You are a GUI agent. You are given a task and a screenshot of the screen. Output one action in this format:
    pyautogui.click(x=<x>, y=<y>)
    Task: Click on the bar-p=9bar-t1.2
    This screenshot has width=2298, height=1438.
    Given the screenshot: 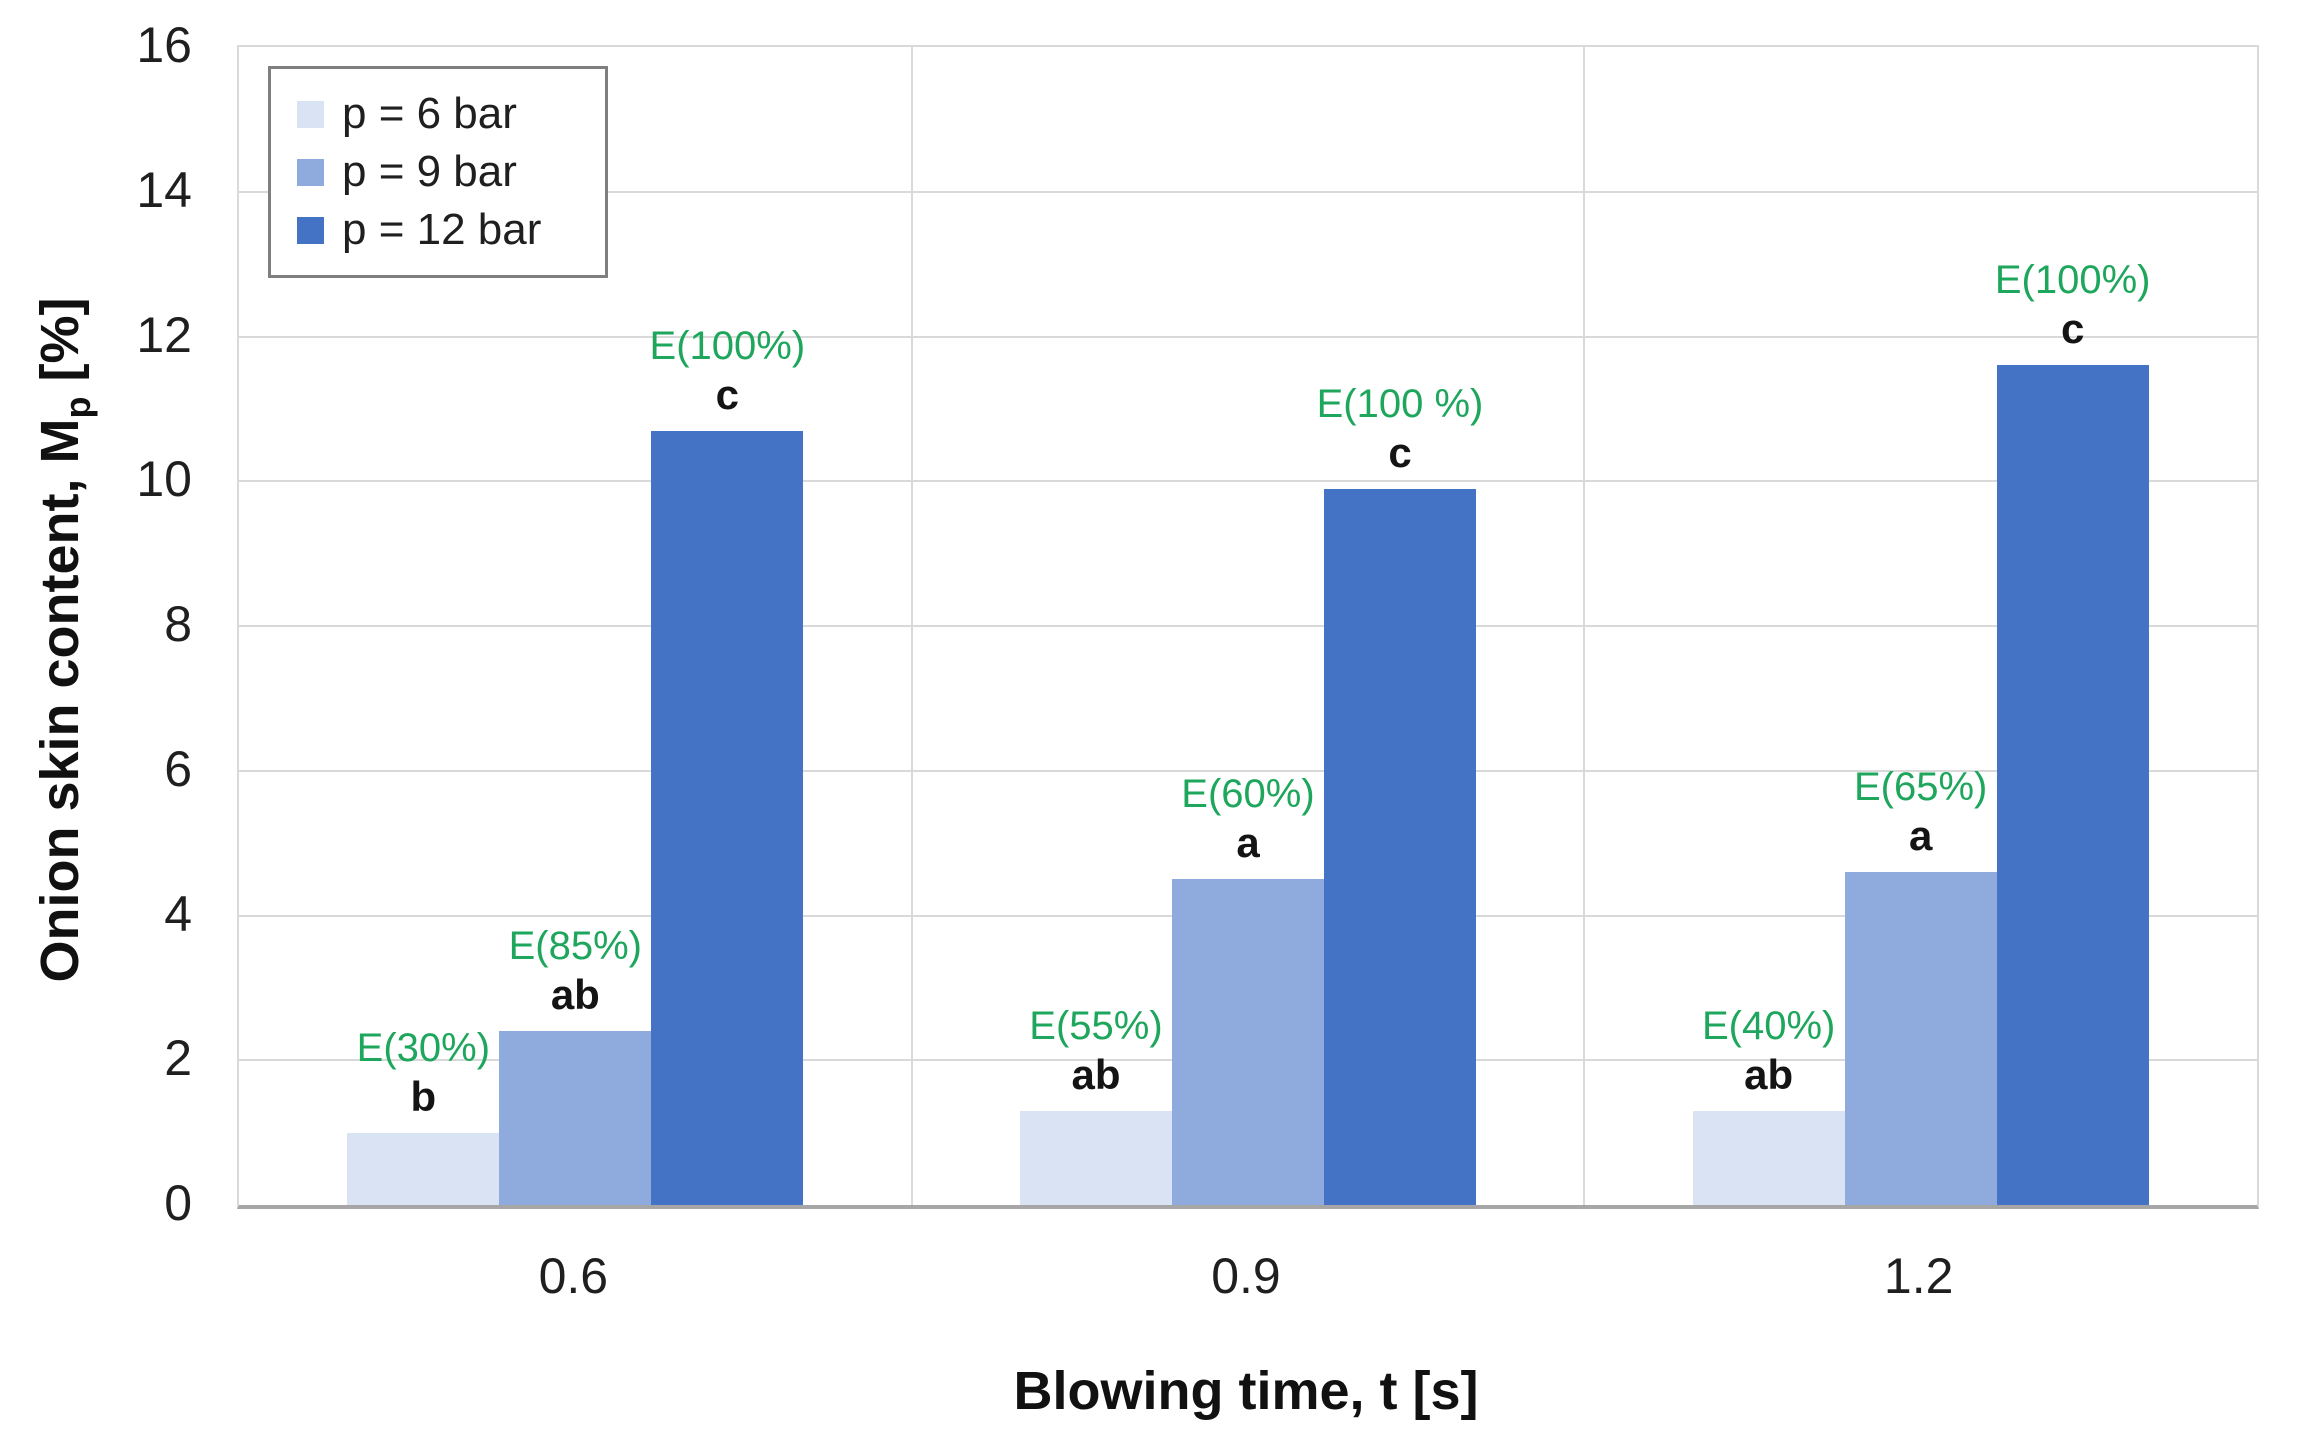 What is the action you would take?
    pyautogui.click(x=1920, y=1038)
    